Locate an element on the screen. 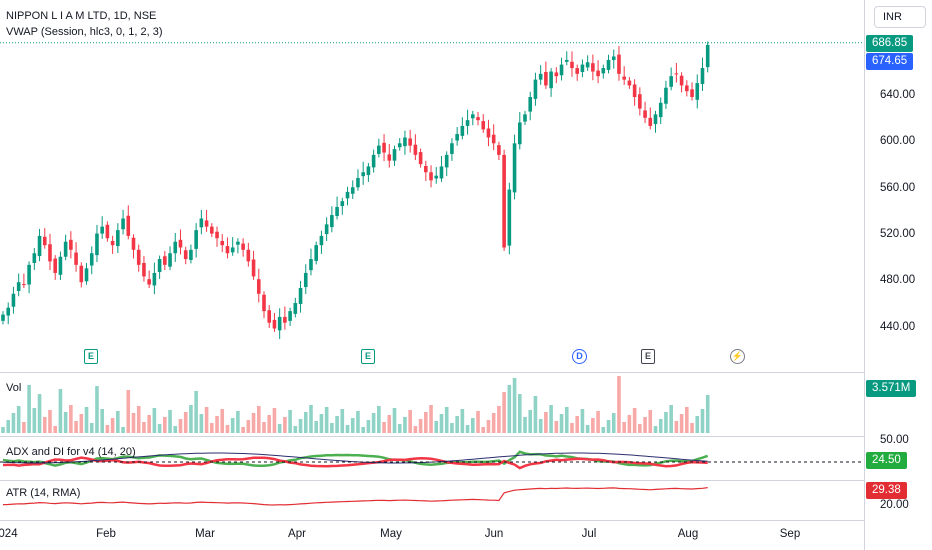  volume-legend: Vol is located at coordinates (14, 388).